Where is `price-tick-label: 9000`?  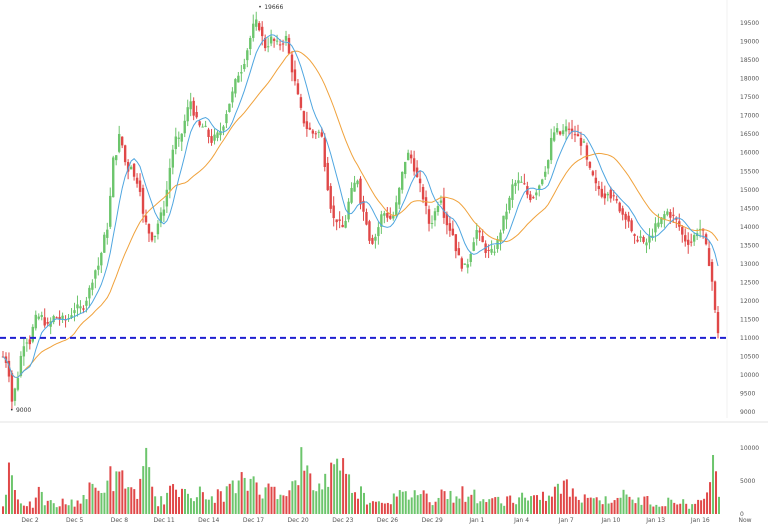 price-tick-label: 9000 is located at coordinates (747, 412).